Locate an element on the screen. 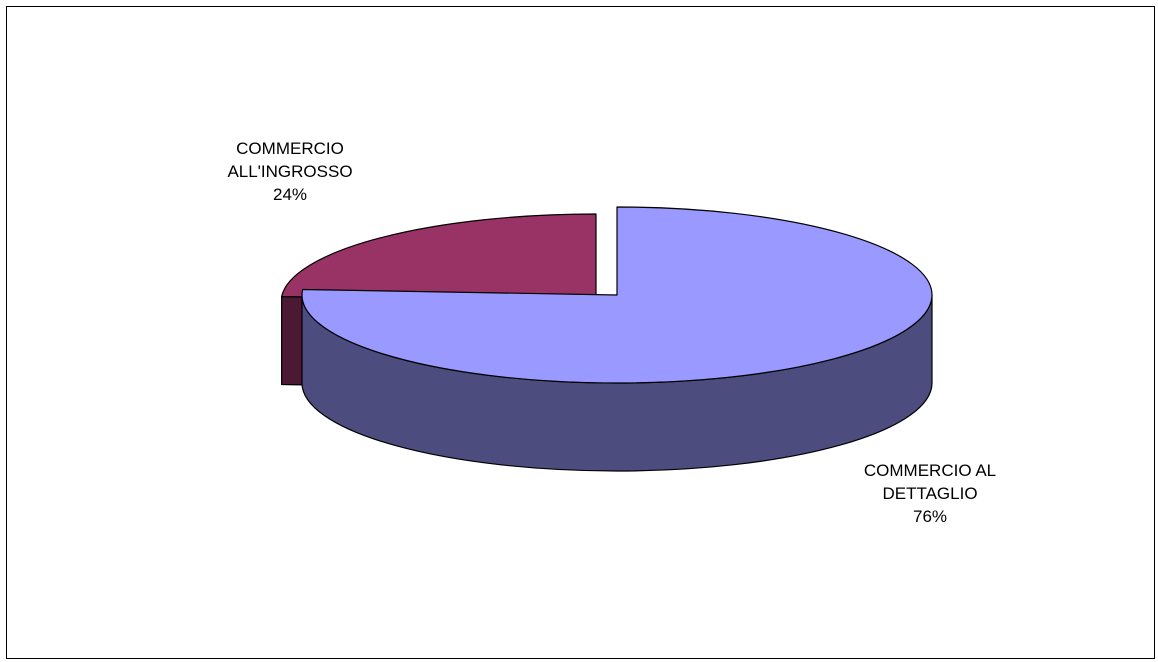  slice-retail is located at coordinates (617, 295).